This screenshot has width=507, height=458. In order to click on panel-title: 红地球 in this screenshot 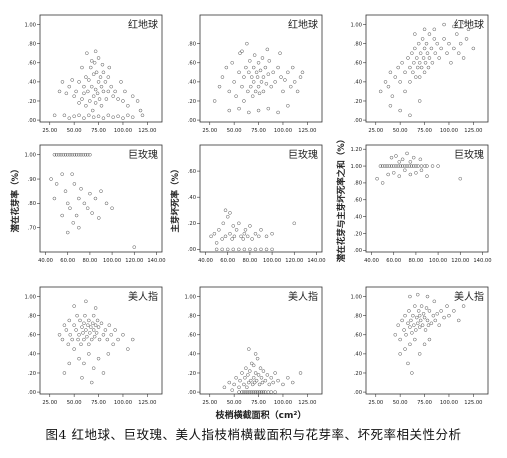, I will do `click(303, 24)`.